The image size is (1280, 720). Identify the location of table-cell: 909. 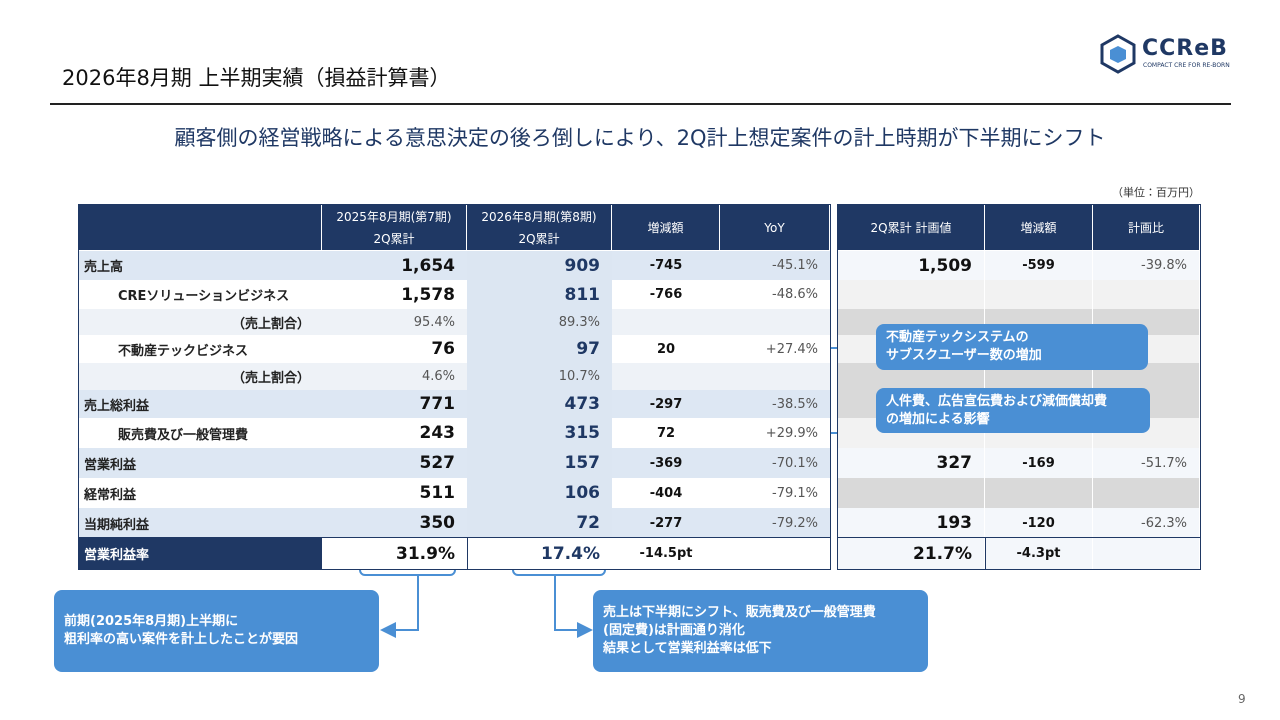
(539, 265).